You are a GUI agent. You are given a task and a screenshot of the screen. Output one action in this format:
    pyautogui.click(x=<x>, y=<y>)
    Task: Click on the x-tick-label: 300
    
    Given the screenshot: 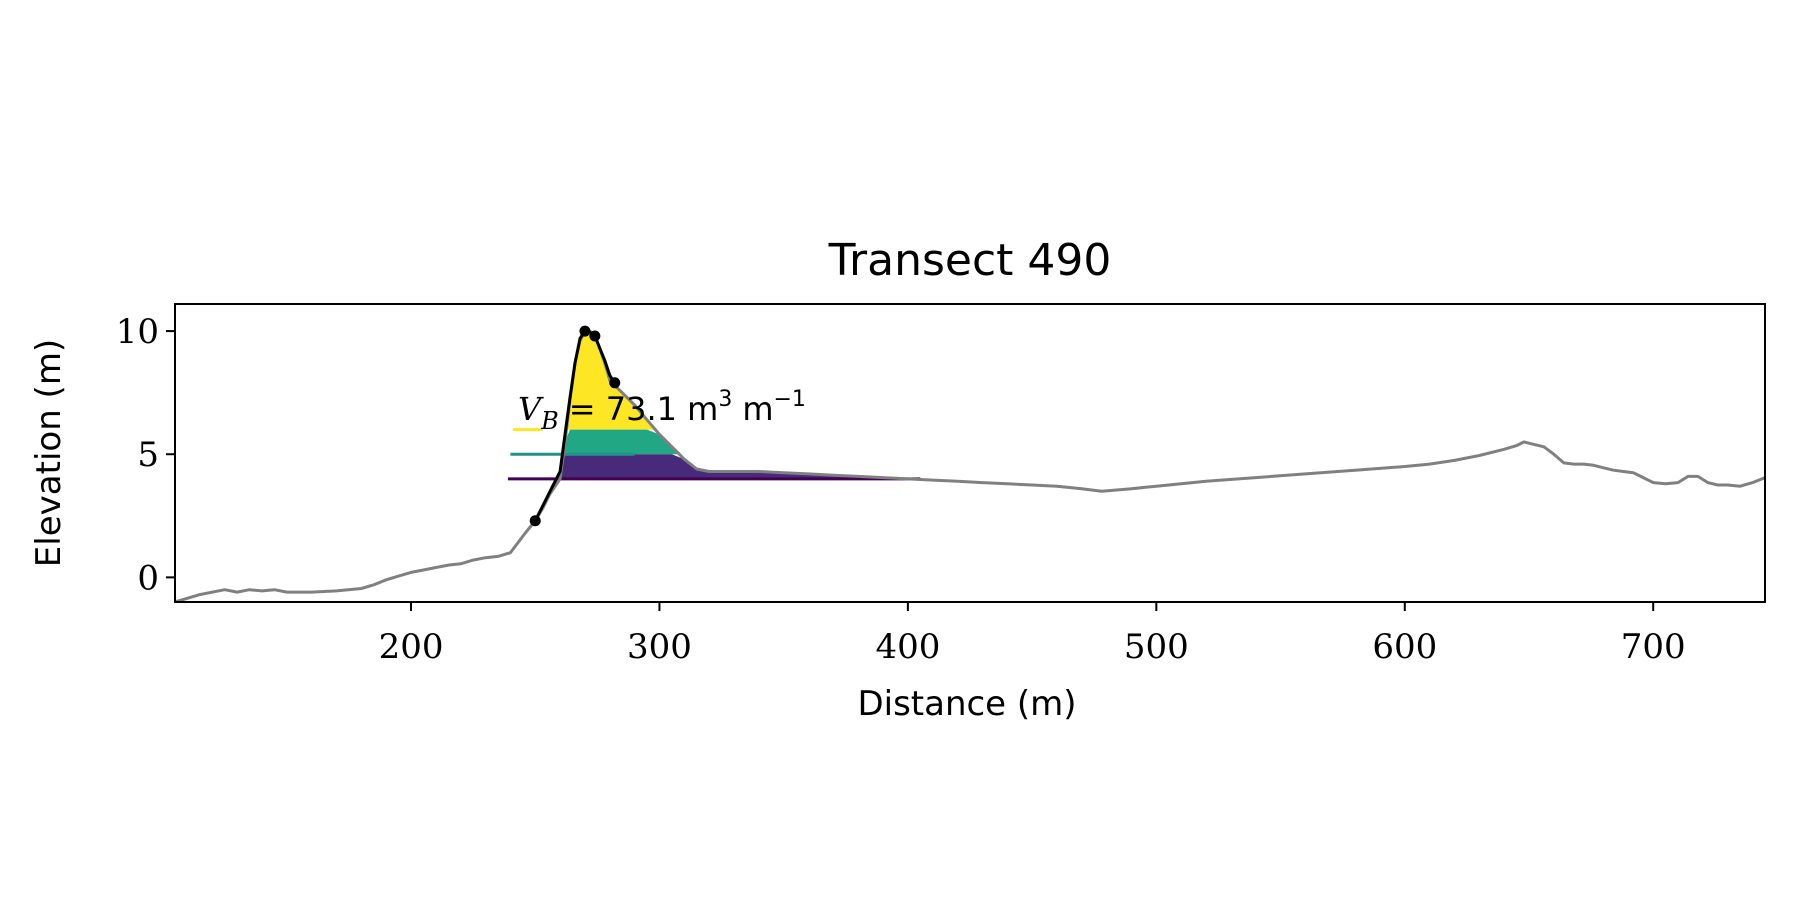 What is the action you would take?
    pyautogui.click(x=659, y=647)
    